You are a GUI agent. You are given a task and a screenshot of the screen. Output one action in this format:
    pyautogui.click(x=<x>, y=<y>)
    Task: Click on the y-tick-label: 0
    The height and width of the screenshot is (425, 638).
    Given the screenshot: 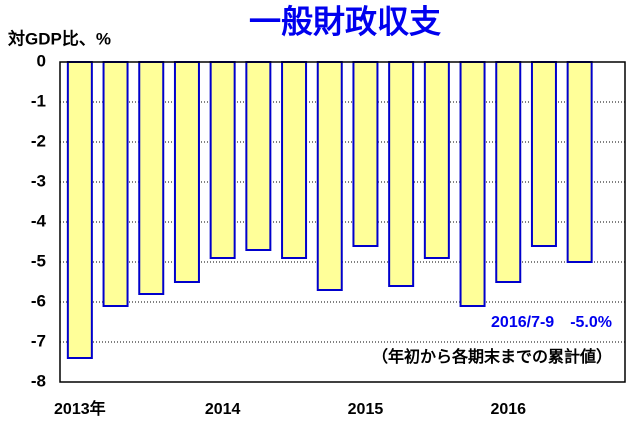 What is the action you would take?
    pyautogui.click(x=41, y=60)
    